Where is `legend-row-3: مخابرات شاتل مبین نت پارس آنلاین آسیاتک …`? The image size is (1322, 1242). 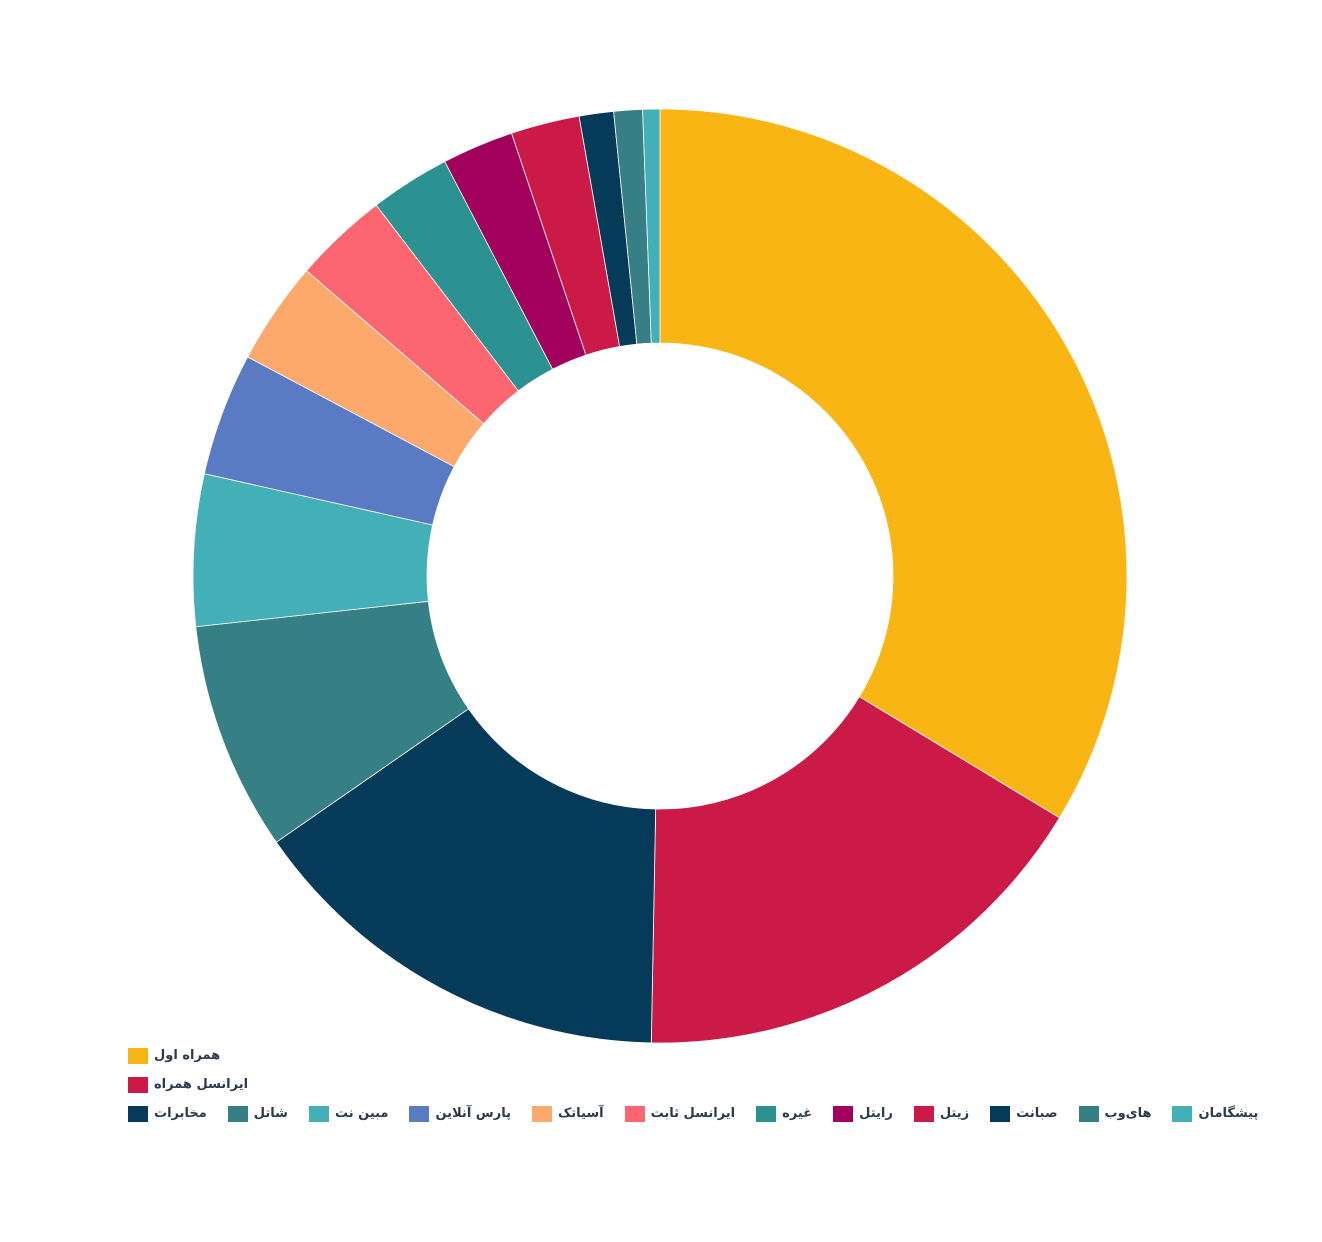
legend-row-3: مخابرات شاتل مبین نت پارس آنلاین آسیاتک … is located at coordinates (693, 1113).